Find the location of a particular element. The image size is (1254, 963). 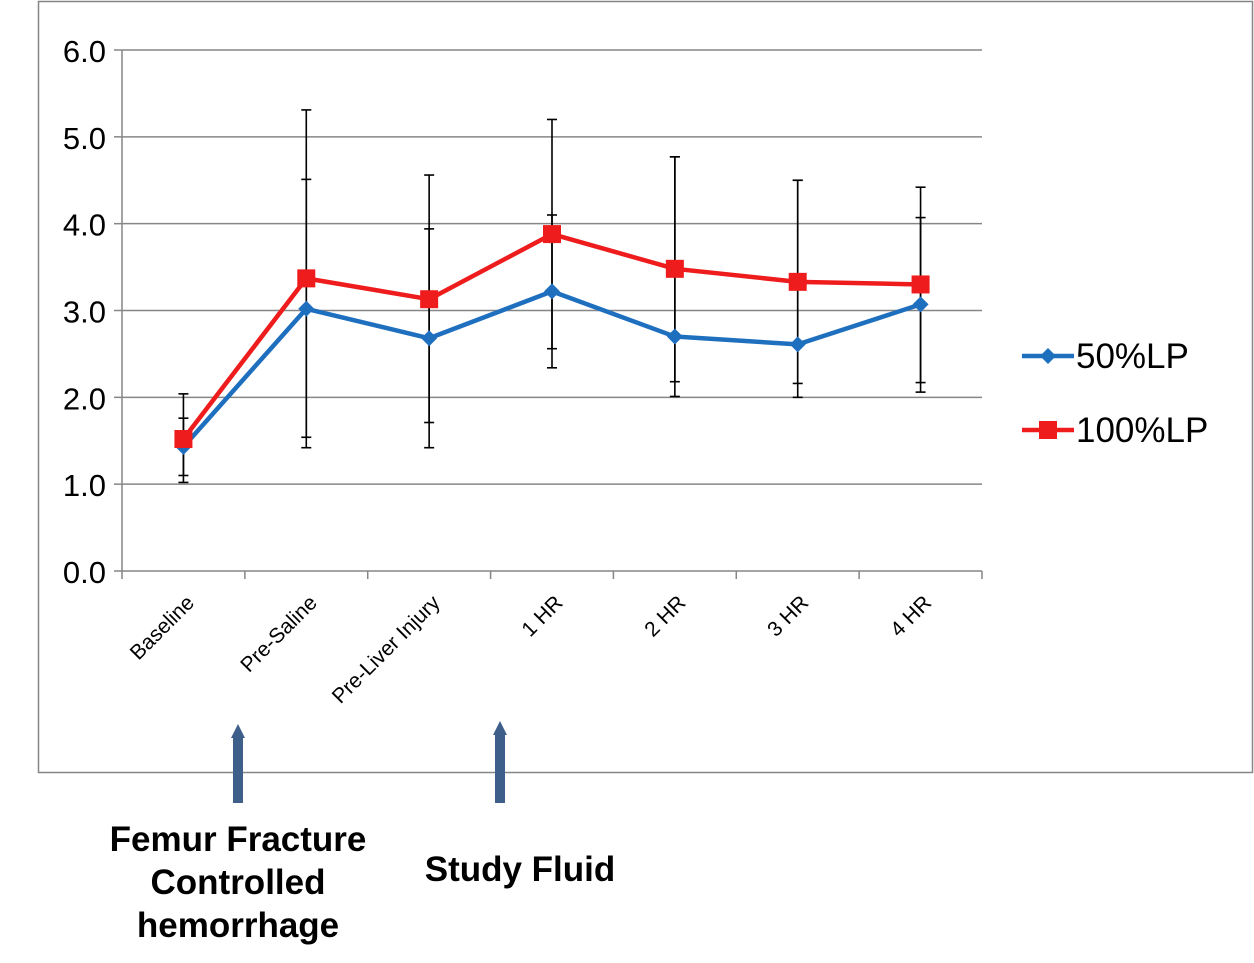

y-tick-label: 3.0 is located at coordinates (84, 312).